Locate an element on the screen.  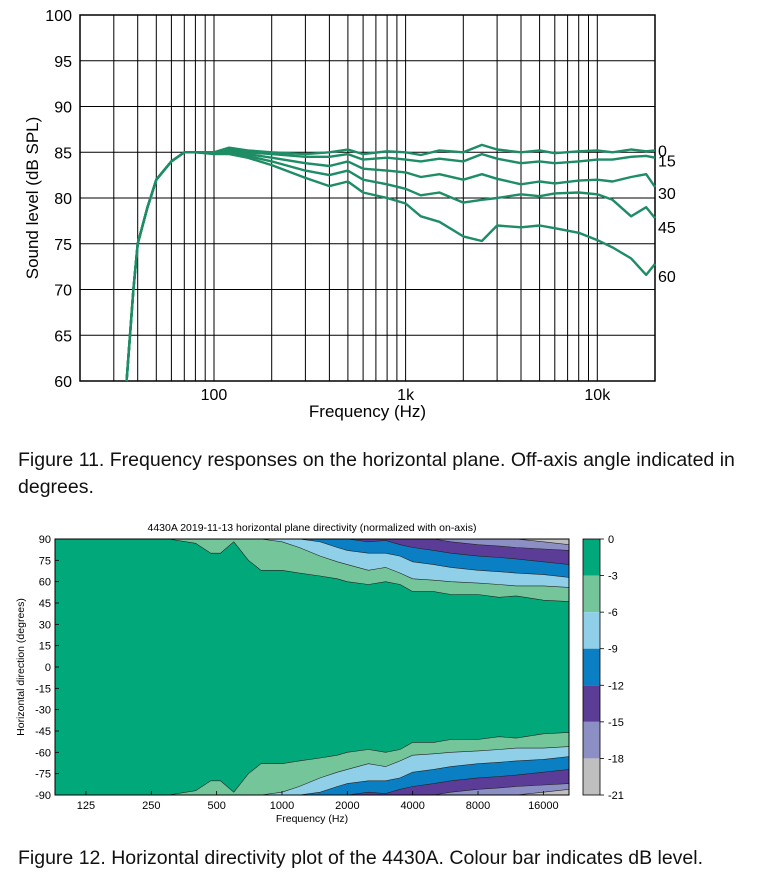
c1-y-tick-label: 95 is located at coordinates (63, 62).